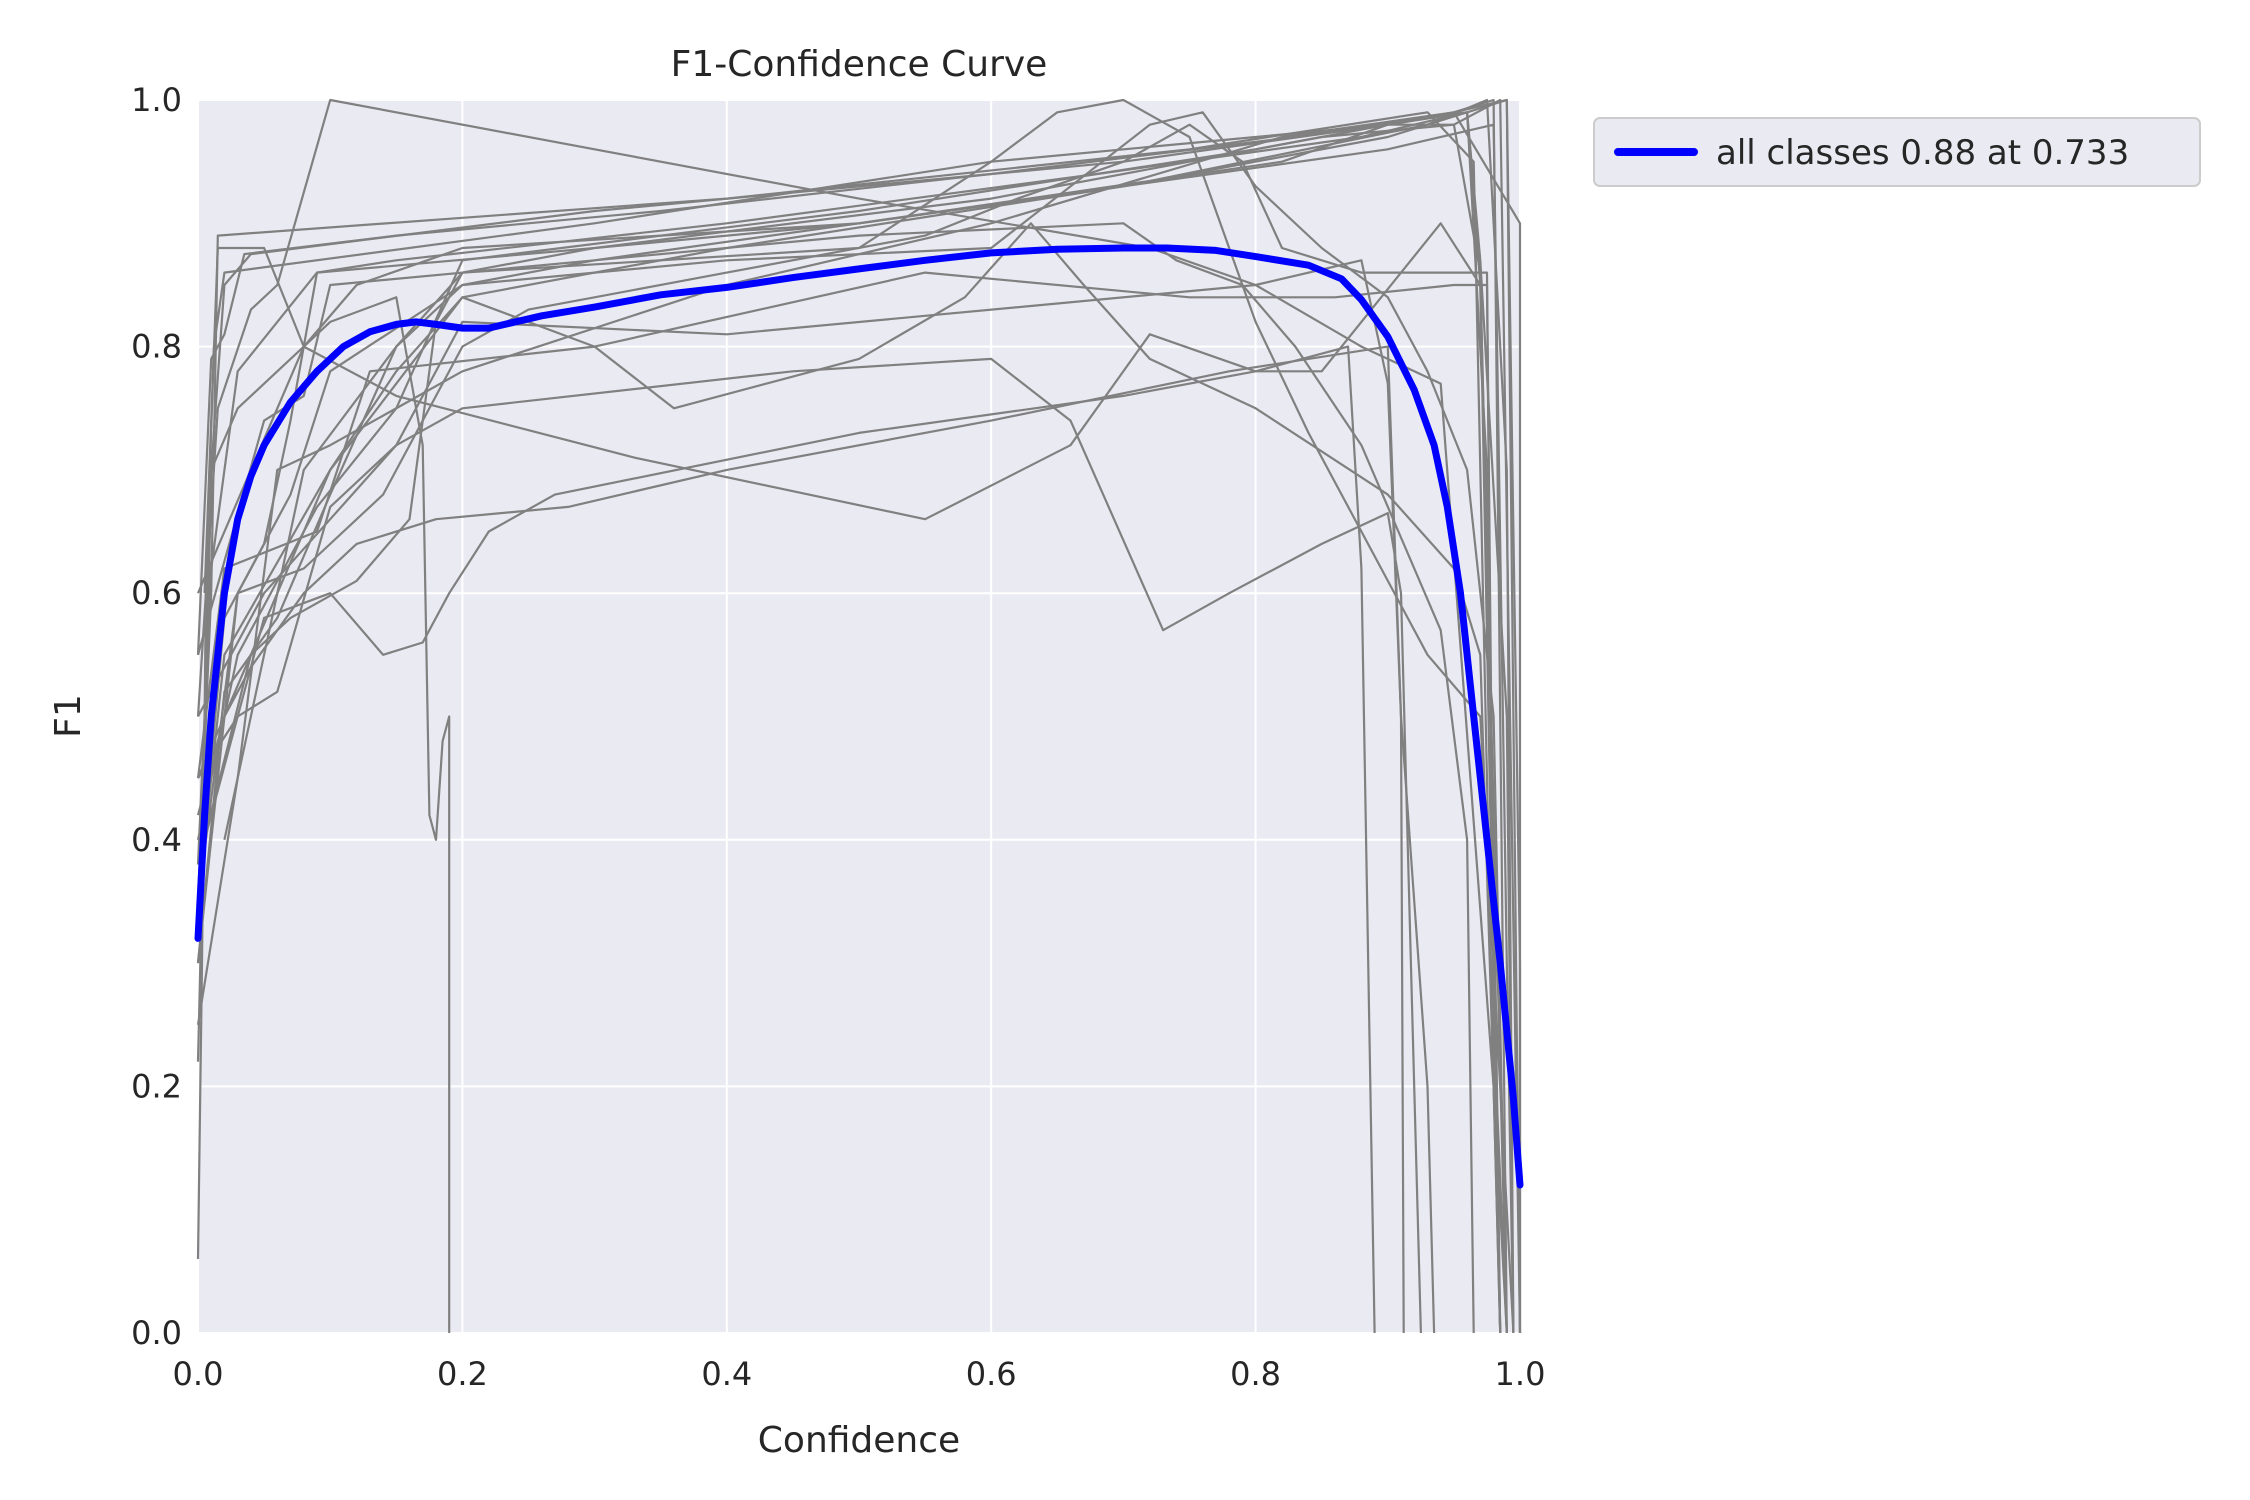  What do you see at coordinates (198, 1374) in the screenshot?
I see `x-tick-label: 0.0` at bounding box center [198, 1374].